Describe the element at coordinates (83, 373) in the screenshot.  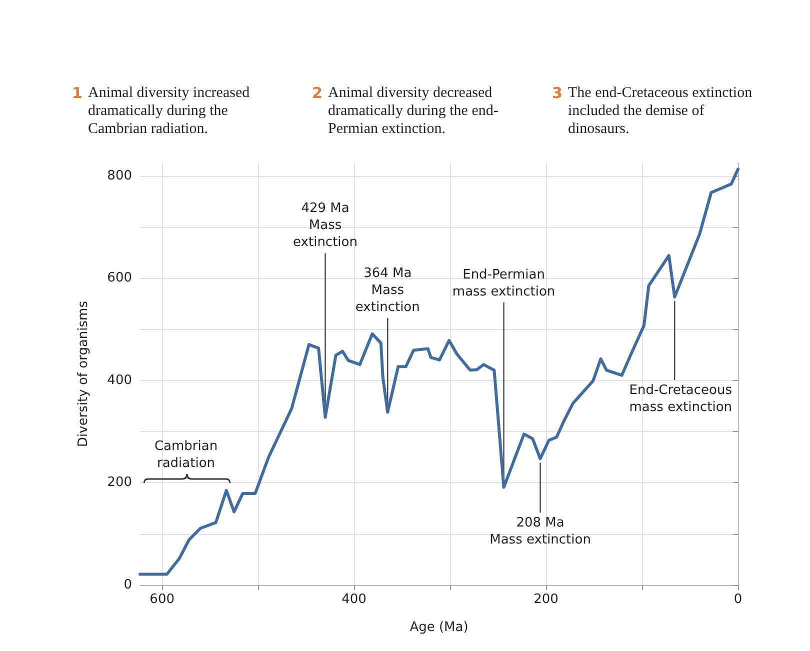
I see `y-axis-title: Diversity of organisms` at that location.